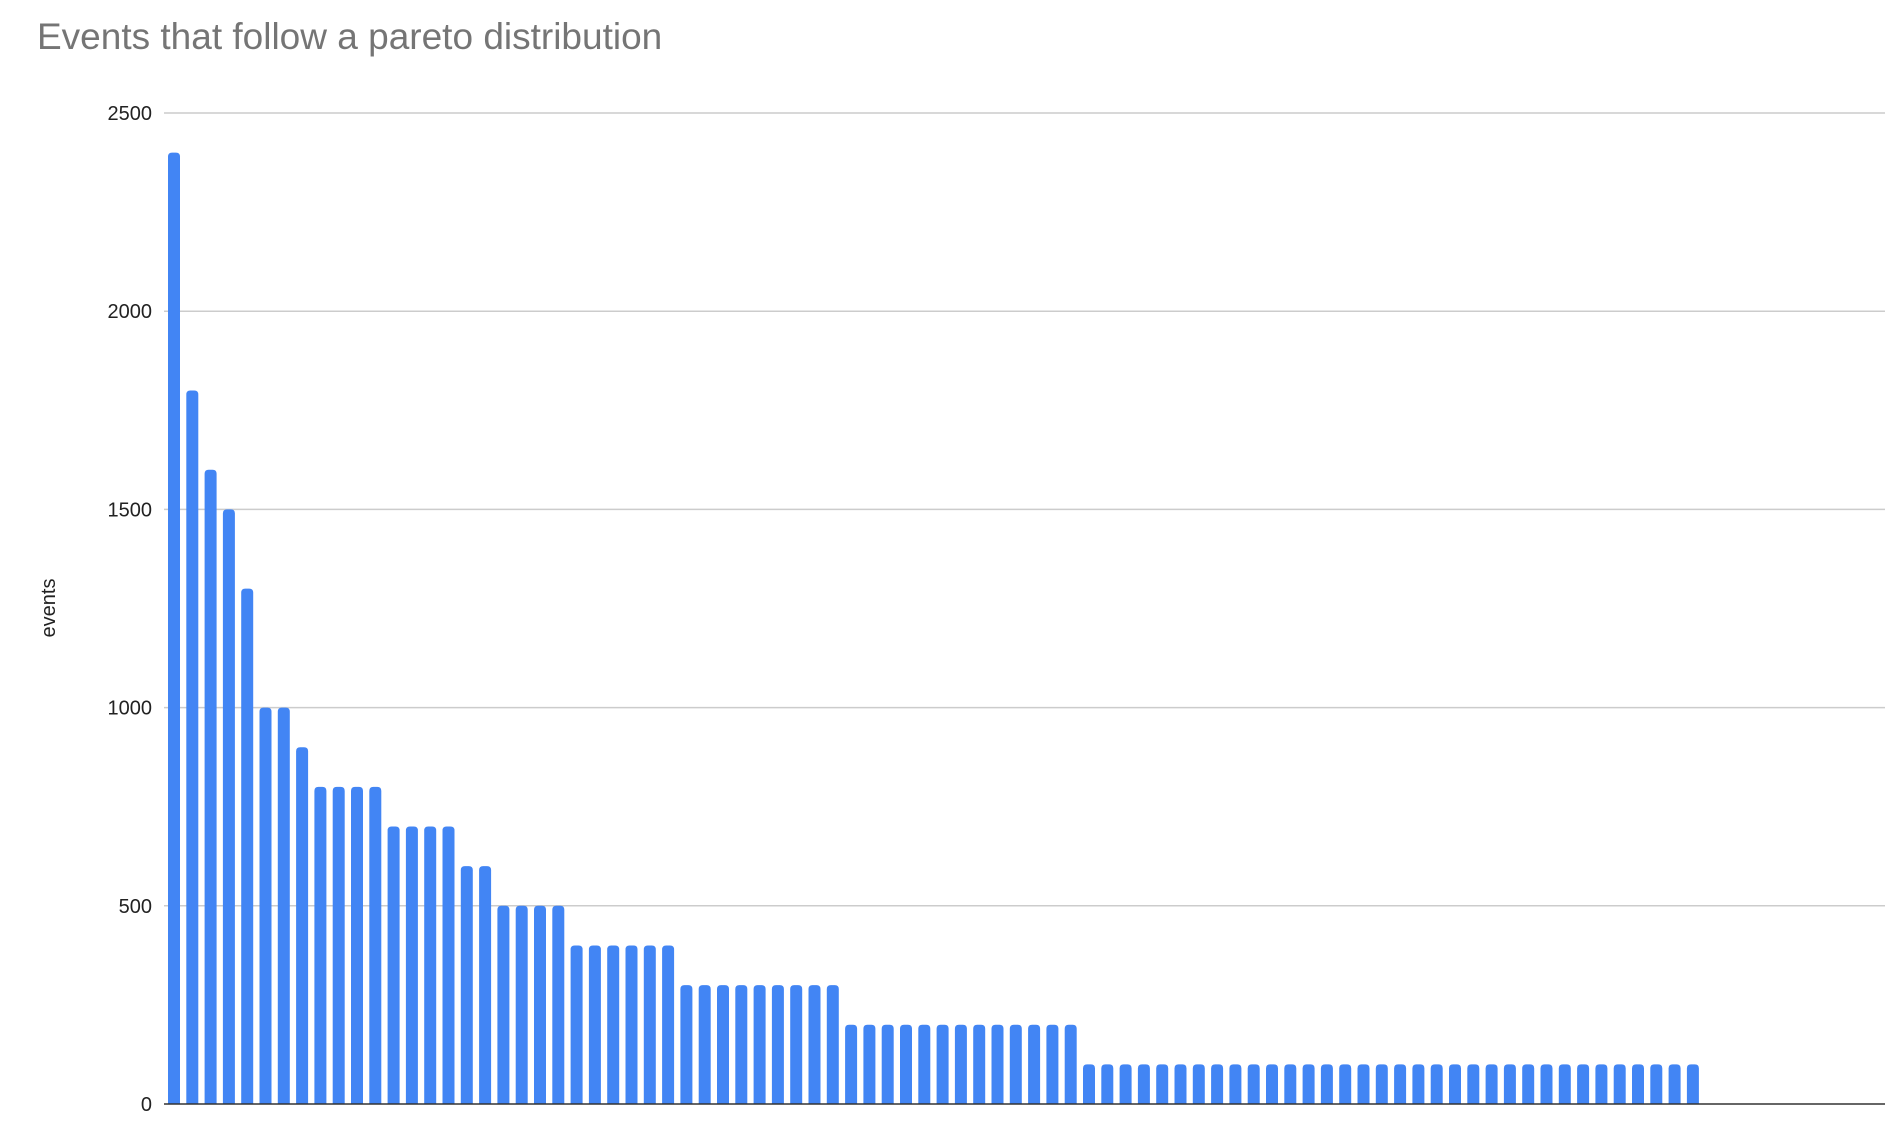 The width and height of the screenshot is (1904, 1136). What do you see at coordinates (146, 1105) in the screenshot?
I see `y-tick-label: 0` at bounding box center [146, 1105].